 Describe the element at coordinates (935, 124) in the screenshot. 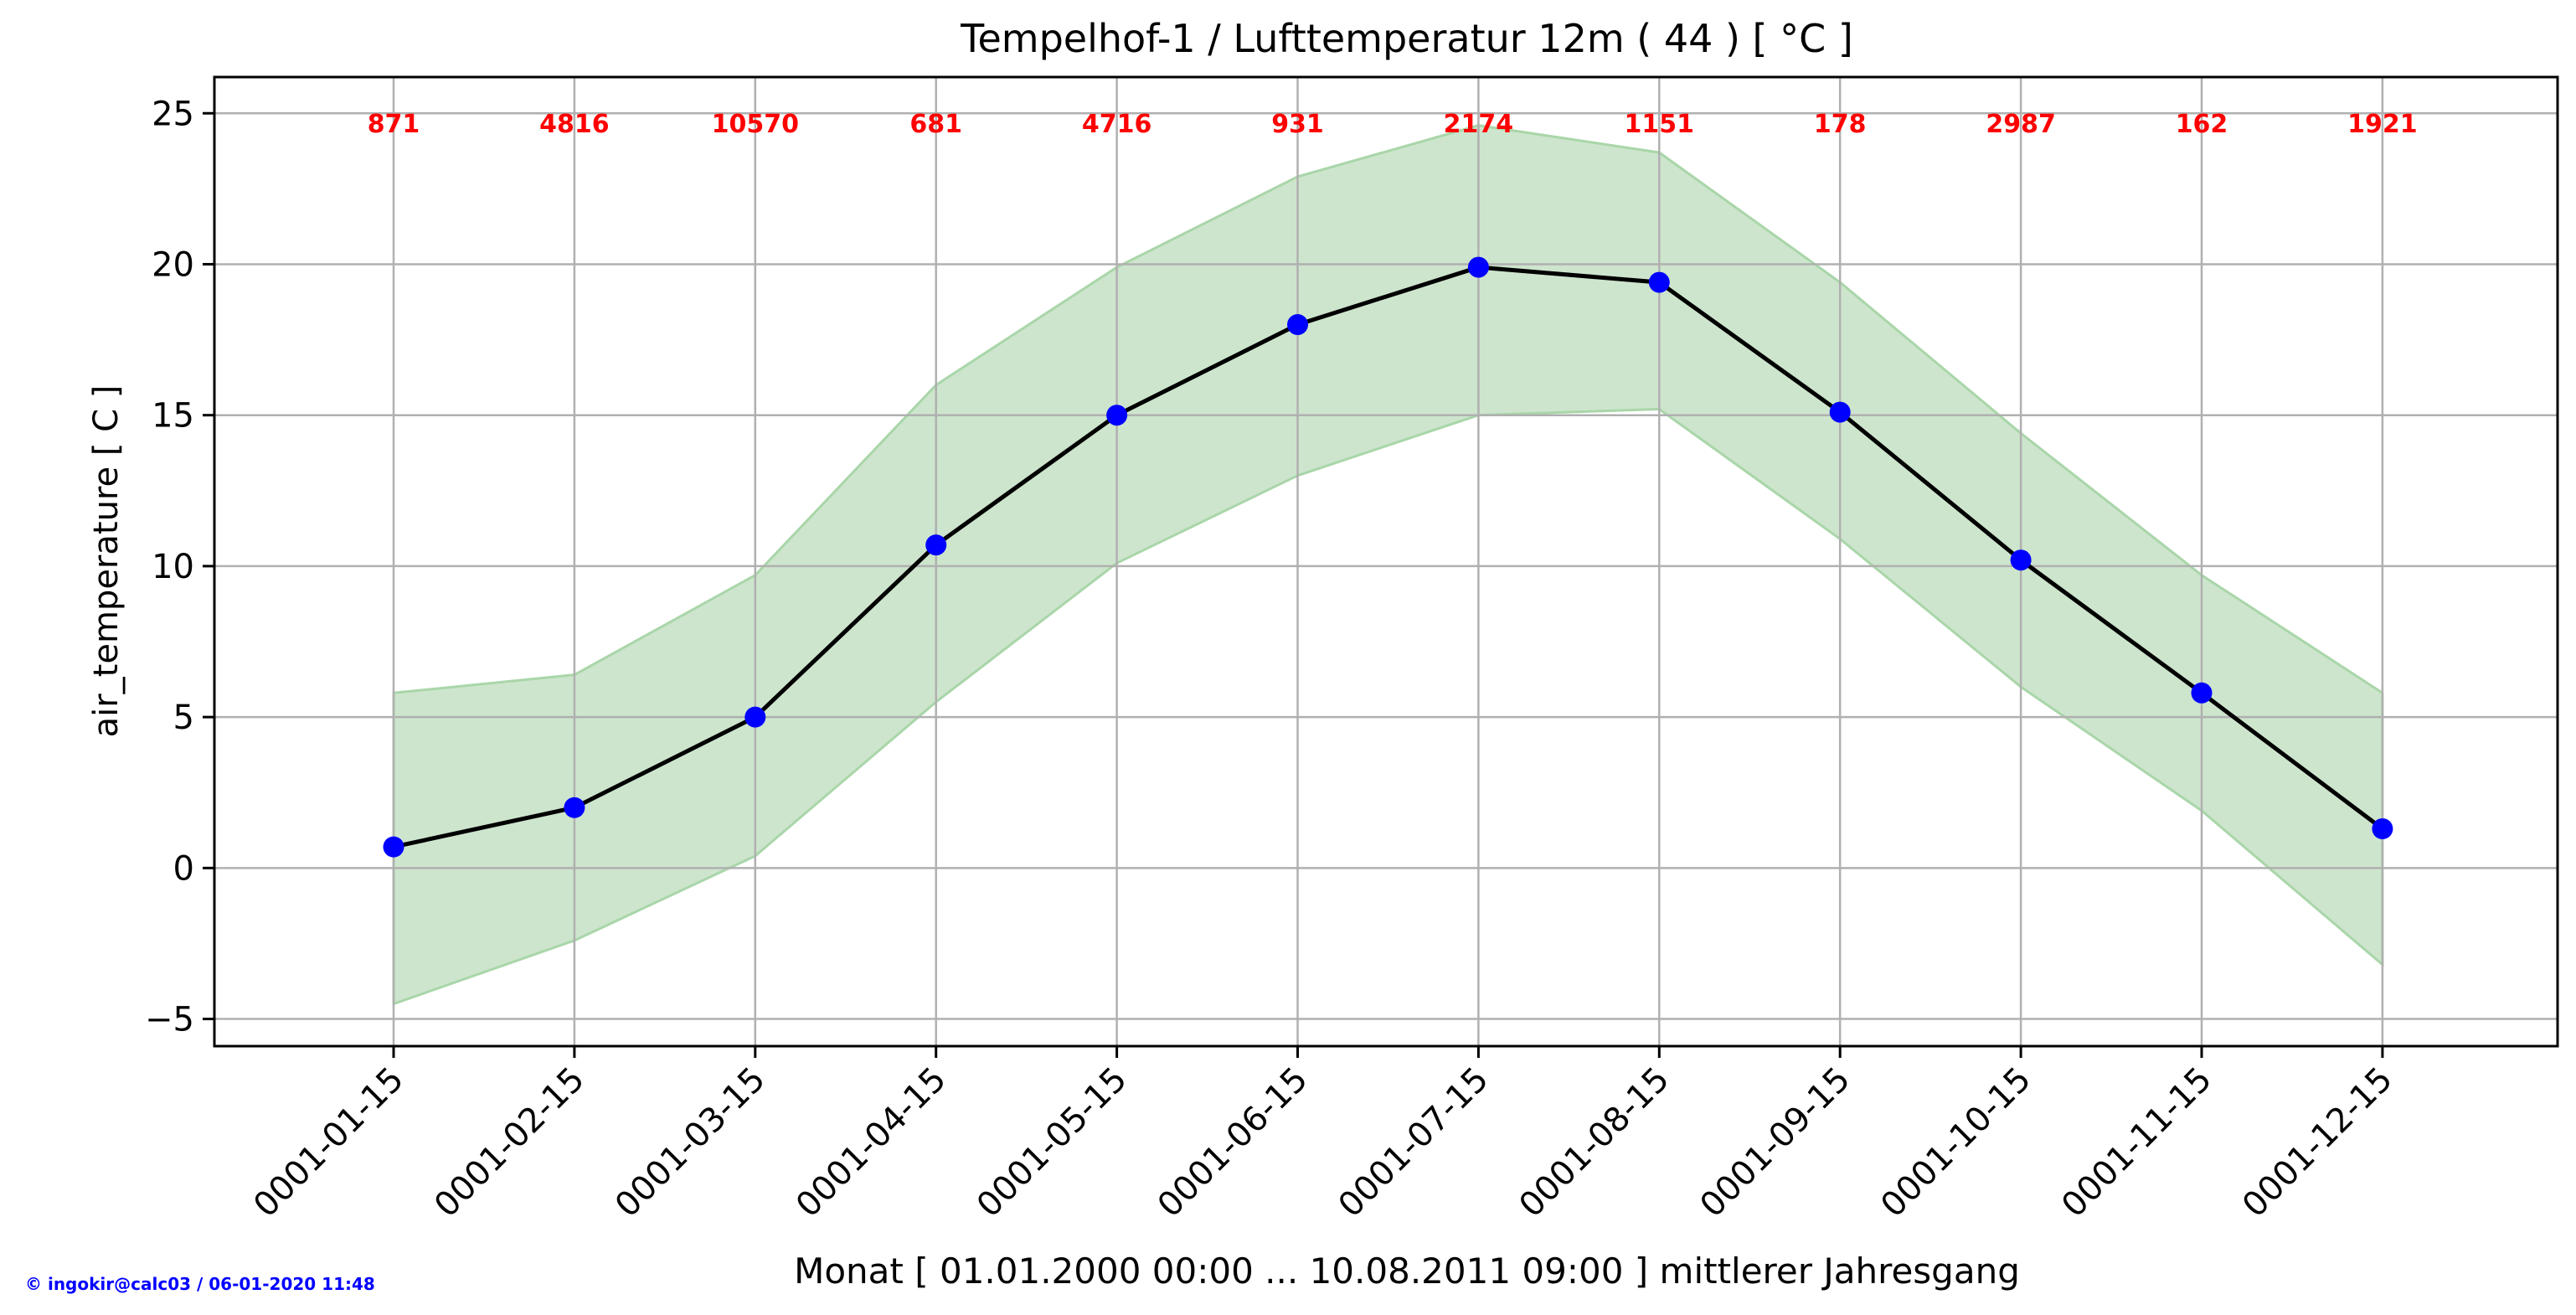

I see `count-label: 681` at that location.